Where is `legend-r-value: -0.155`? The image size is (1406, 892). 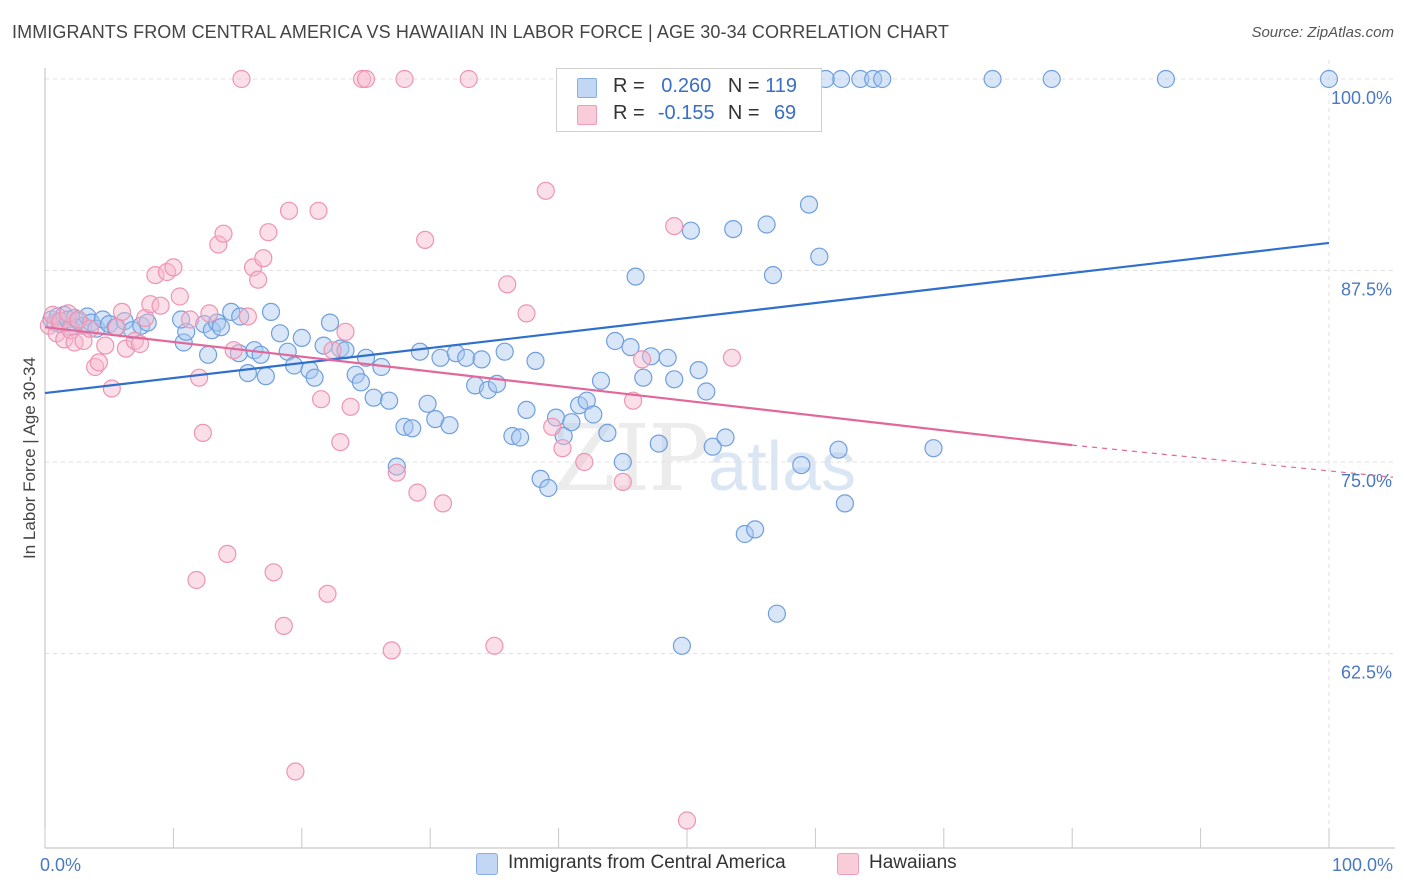 legend-r-value: -0.155 is located at coordinates (686, 113).